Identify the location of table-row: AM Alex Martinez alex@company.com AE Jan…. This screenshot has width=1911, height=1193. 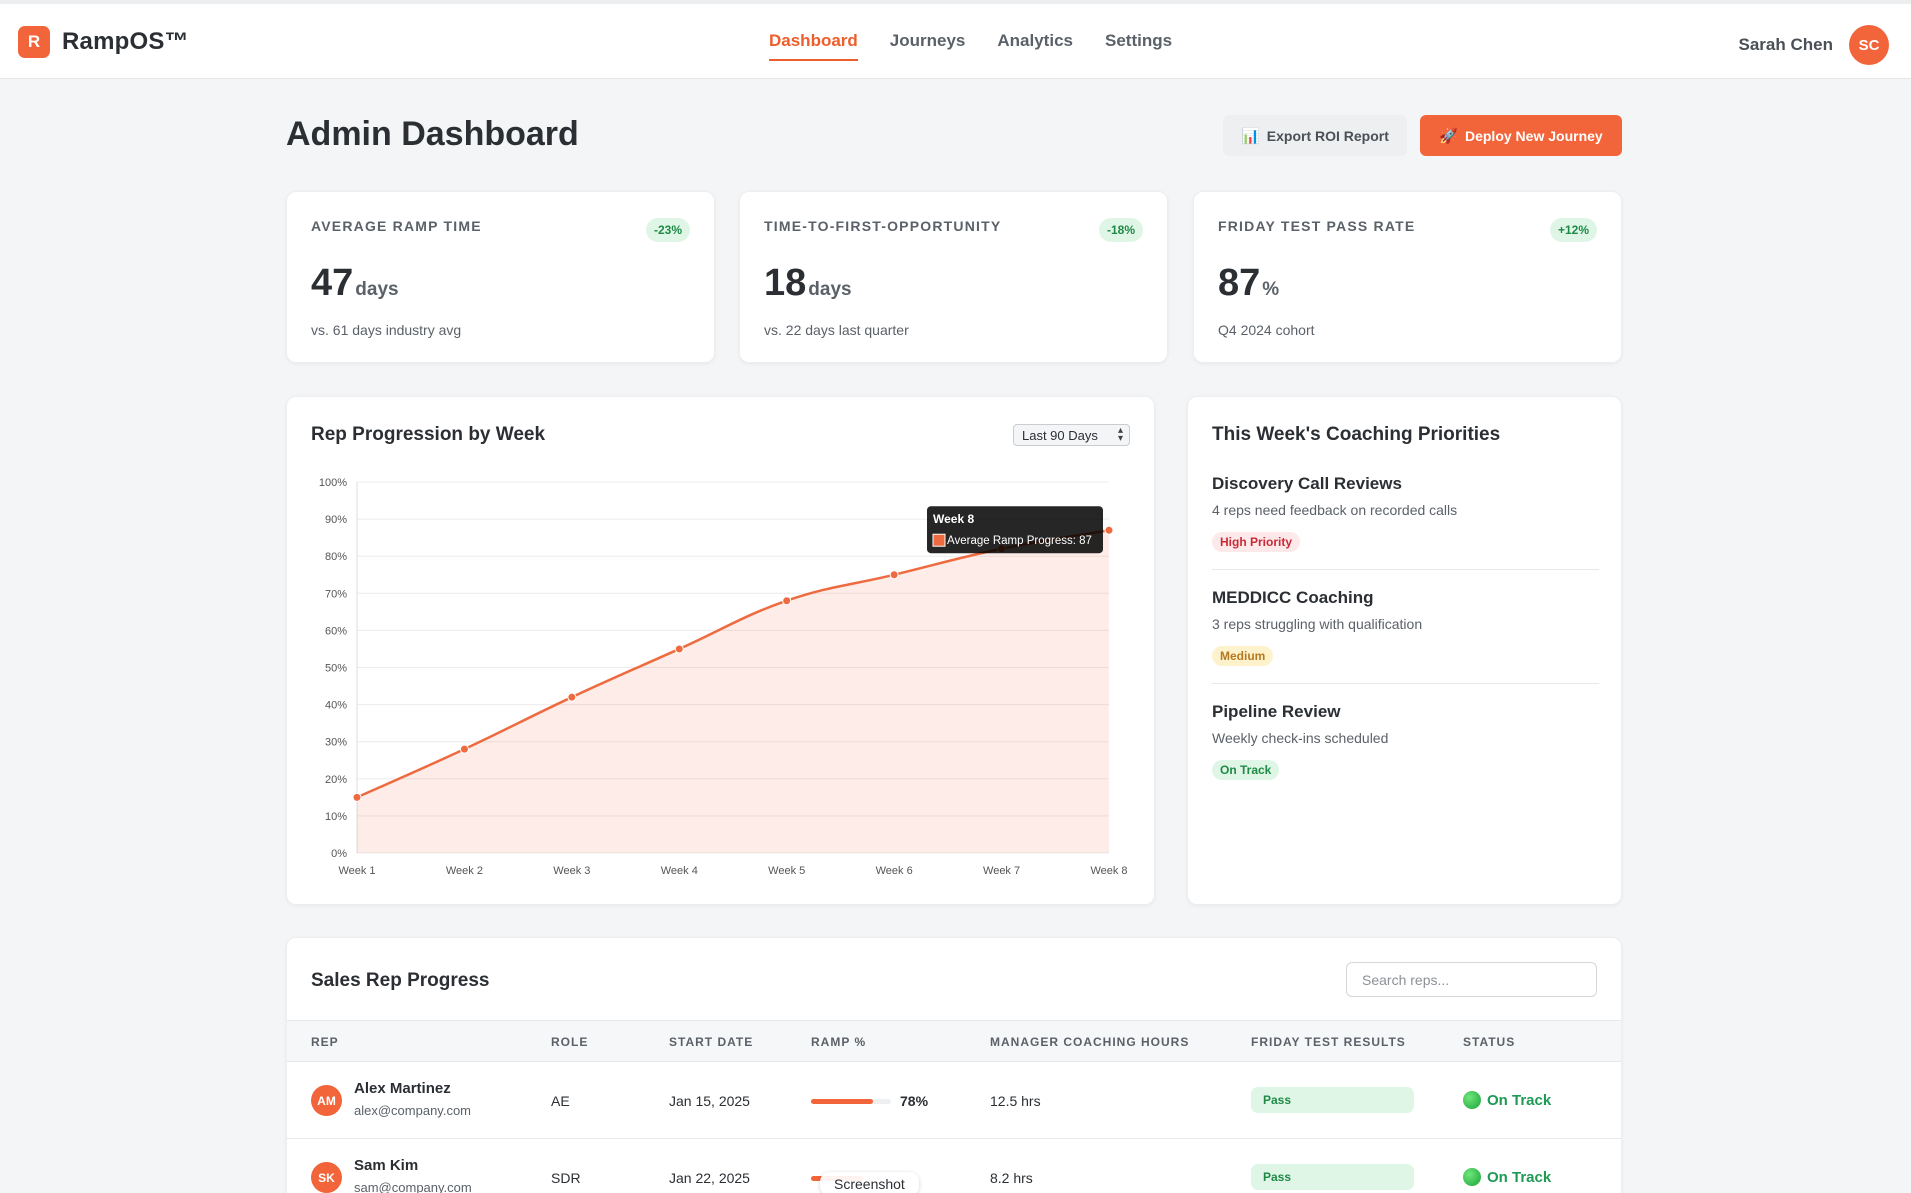
(954, 1100).